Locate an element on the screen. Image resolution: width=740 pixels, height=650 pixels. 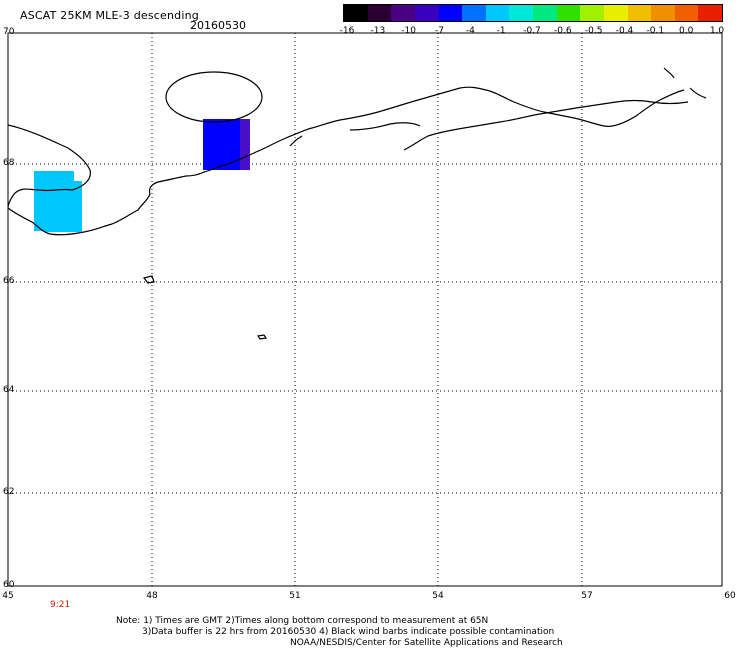
color-scale-label: -0.6 is located at coordinates (563, 31).